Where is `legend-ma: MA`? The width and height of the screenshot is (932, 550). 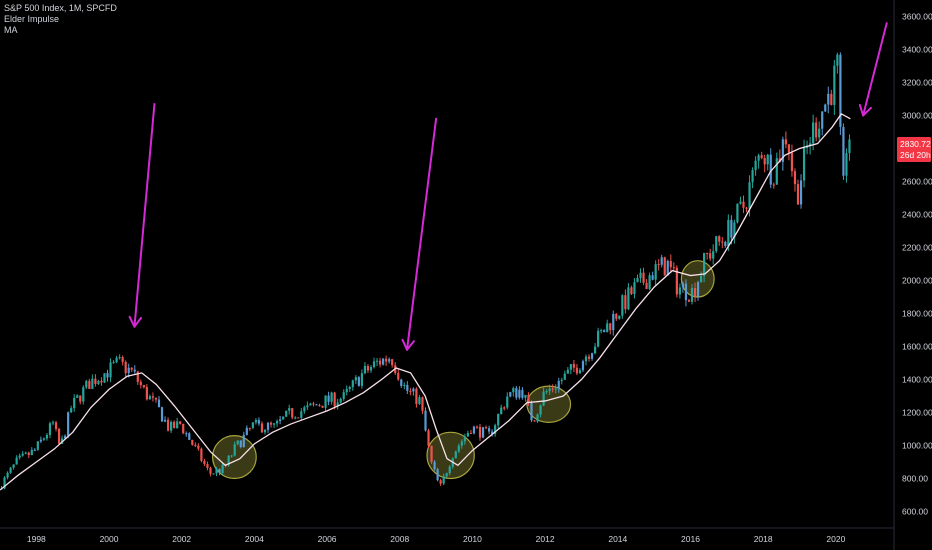 legend-ma: MA is located at coordinates (11, 30).